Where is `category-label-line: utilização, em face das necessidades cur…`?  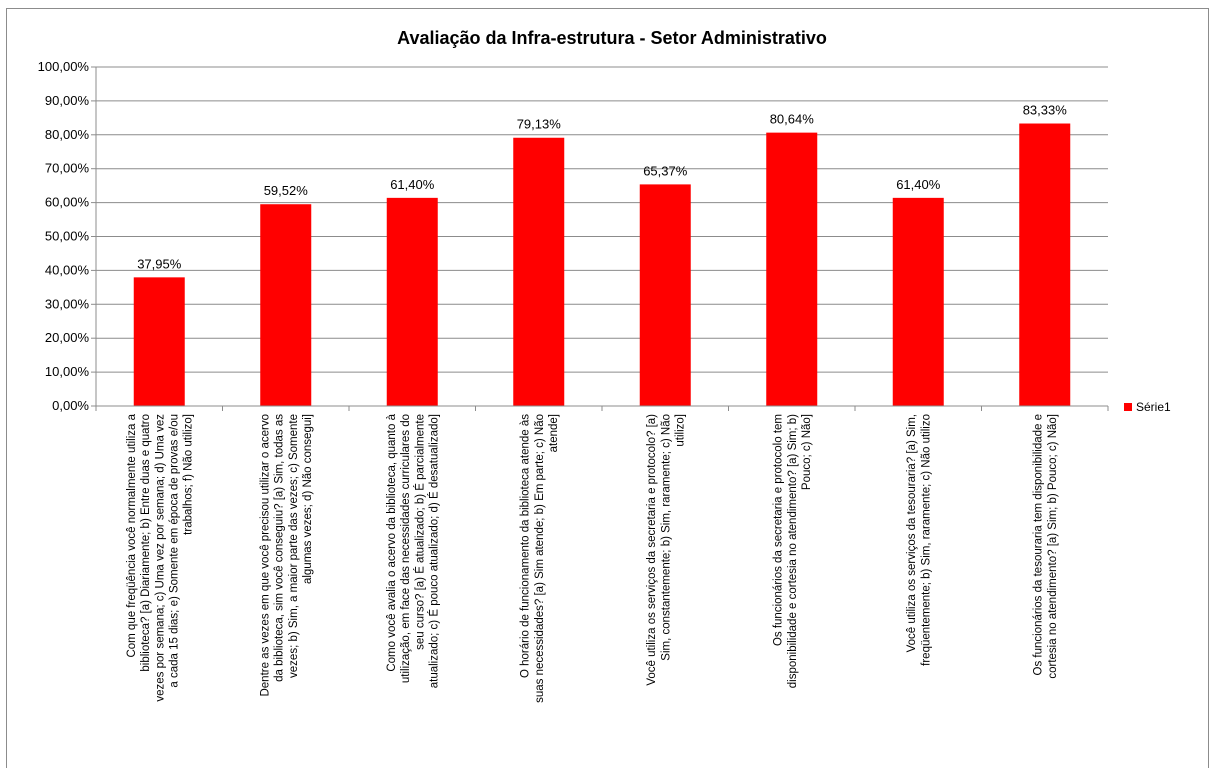
category-label-line: utilização, em face das necessidades cur… is located at coordinates (406, 548).